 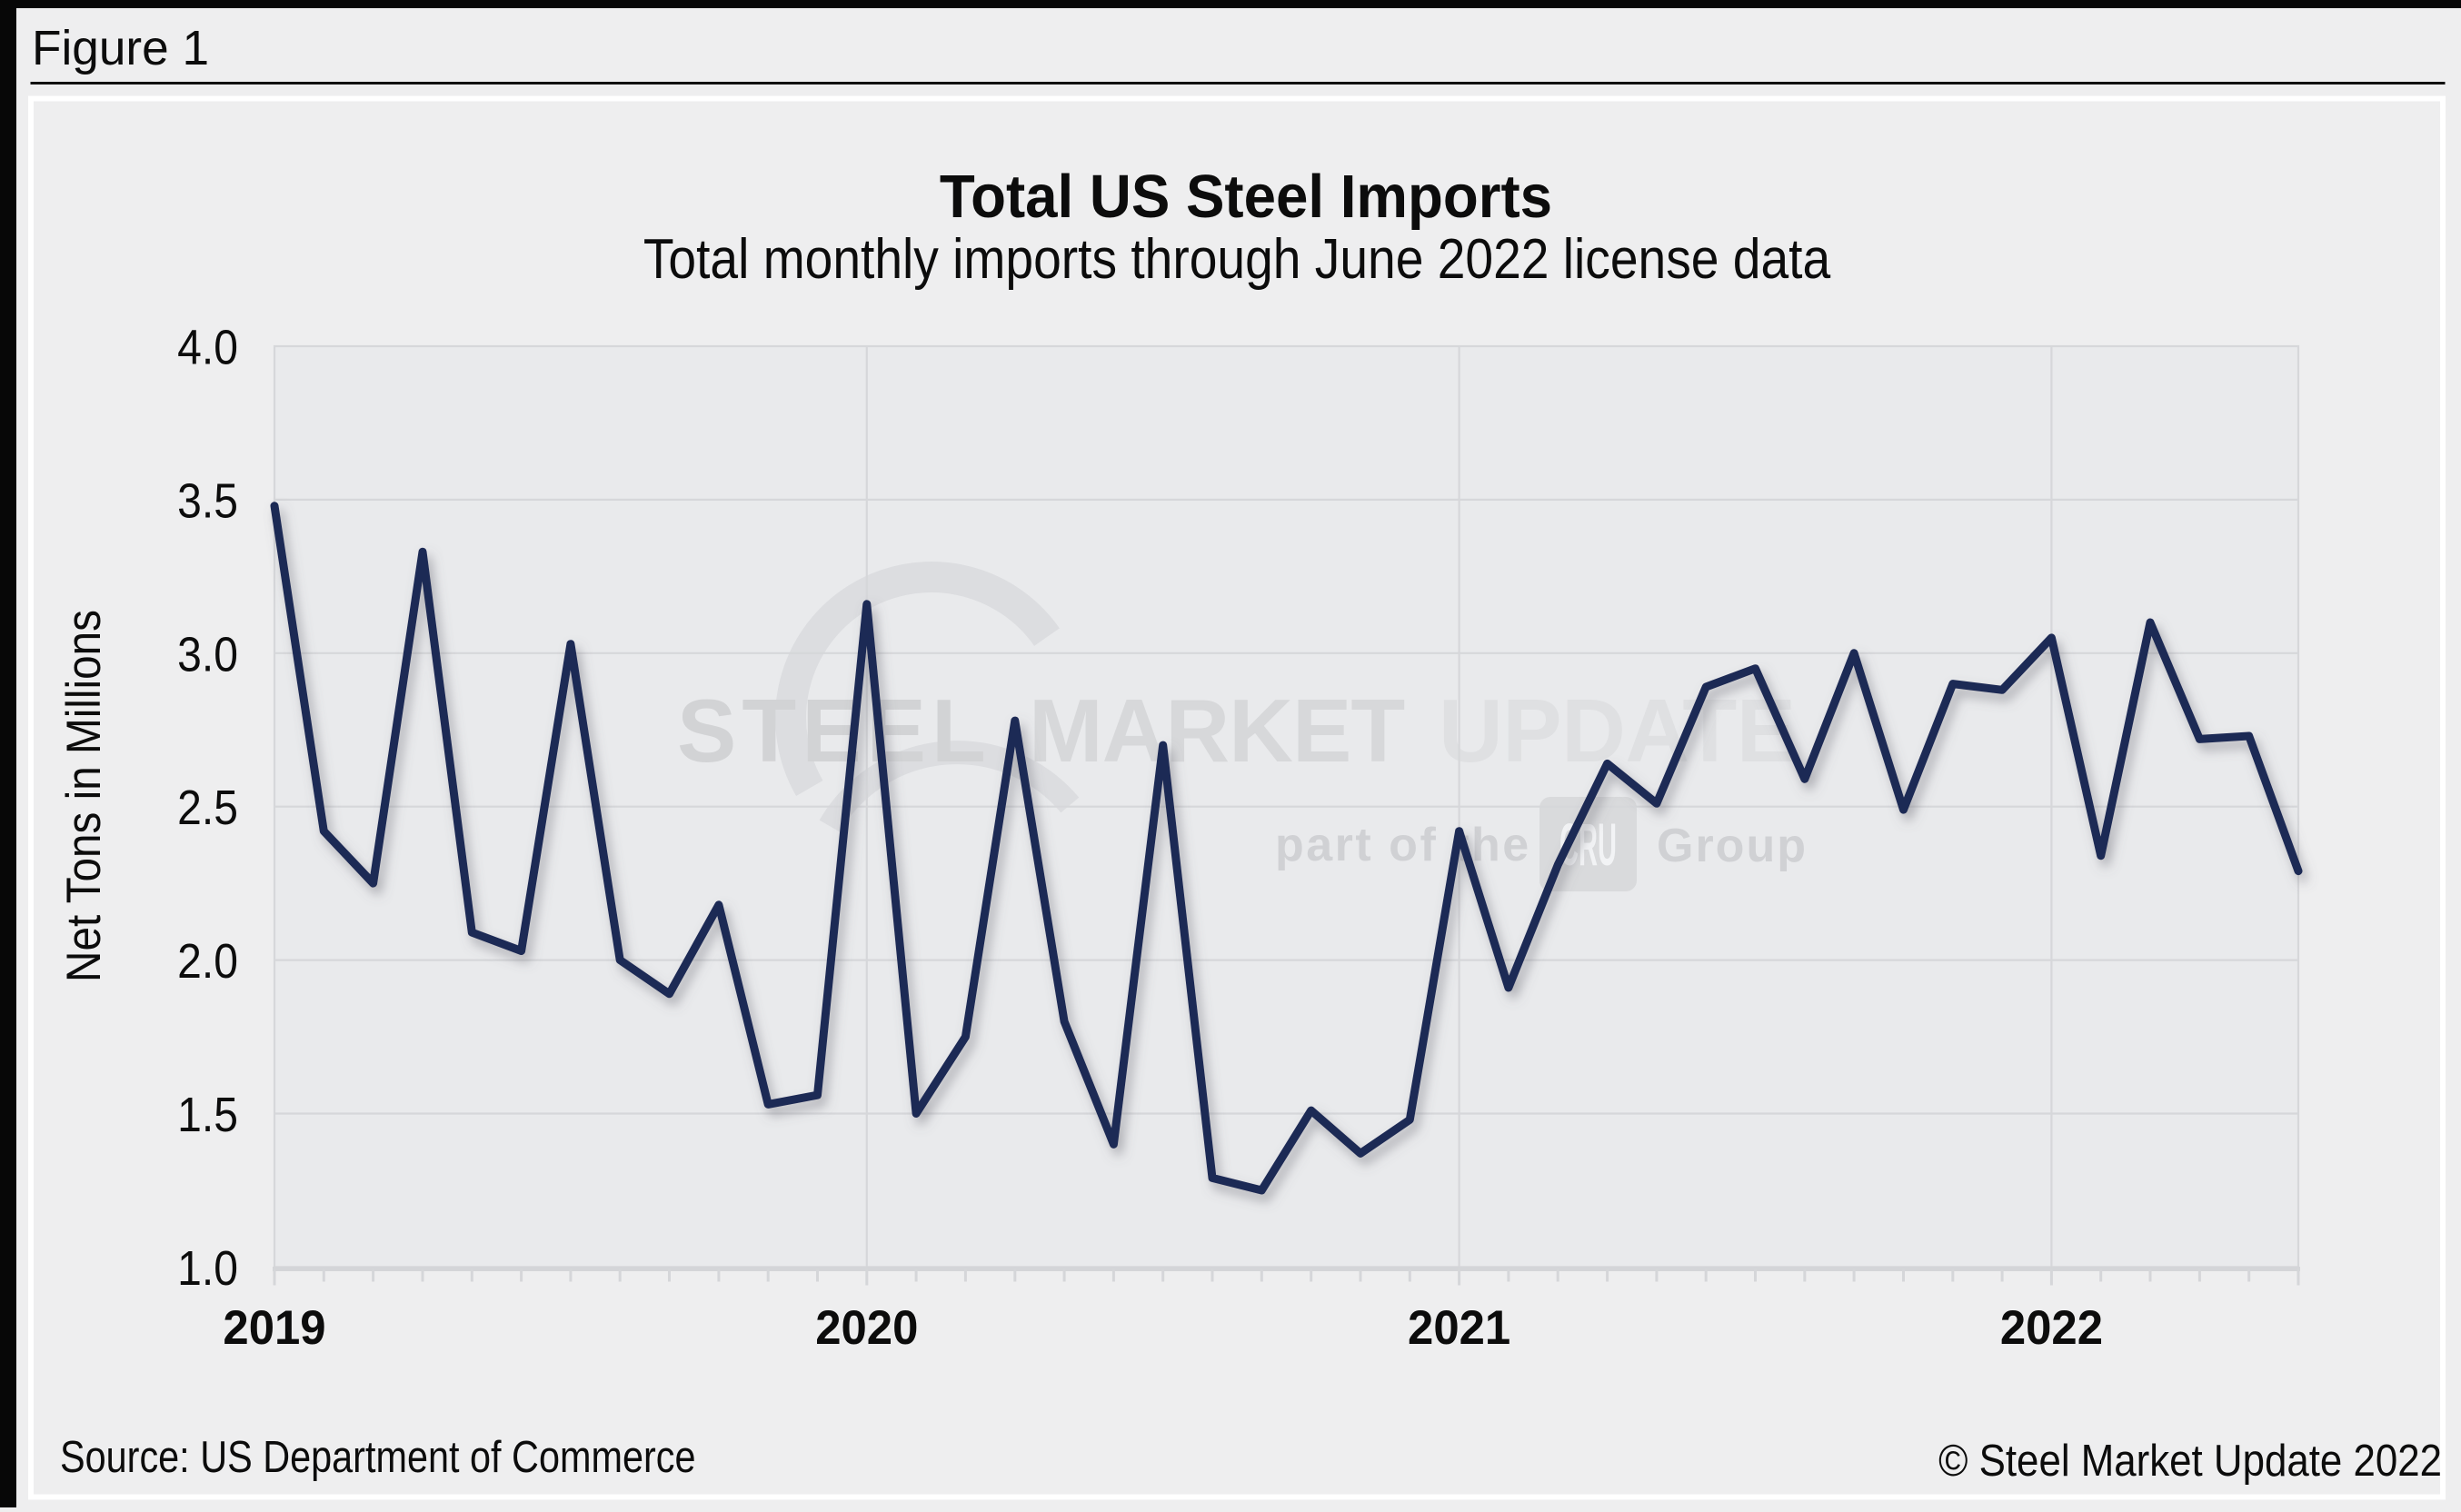 What do you see at coordinates (121, 48) in the screenshot?
I see `svg-text: Figure 1` at bounding box center [121, 48].